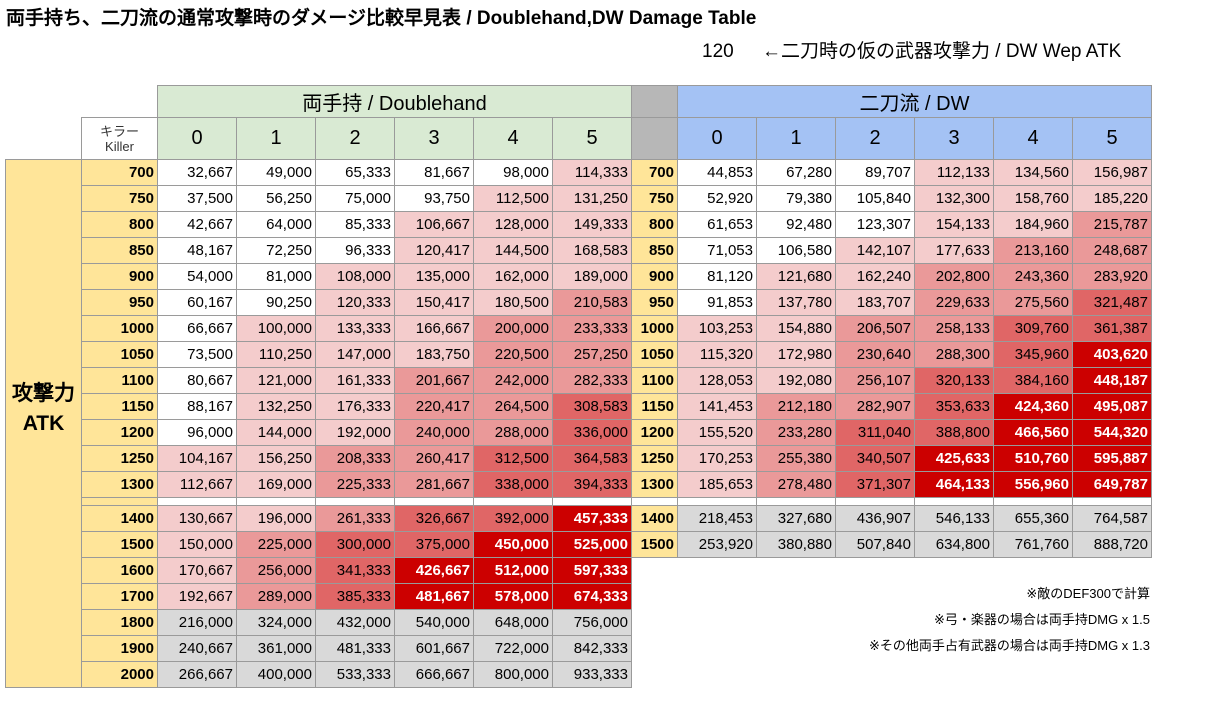 Image resolution: width=1212 pixels, height=715 pixels. What do you see at coordinates (355, 622) in the screenshot?
I see `doublehand-damage-cell: 432,000` at bounding box center [355, 622].